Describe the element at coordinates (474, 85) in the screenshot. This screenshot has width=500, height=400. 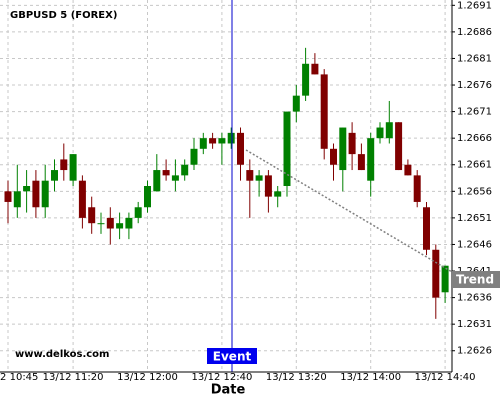
I see `y-tick-label: 1.2676` at that location.